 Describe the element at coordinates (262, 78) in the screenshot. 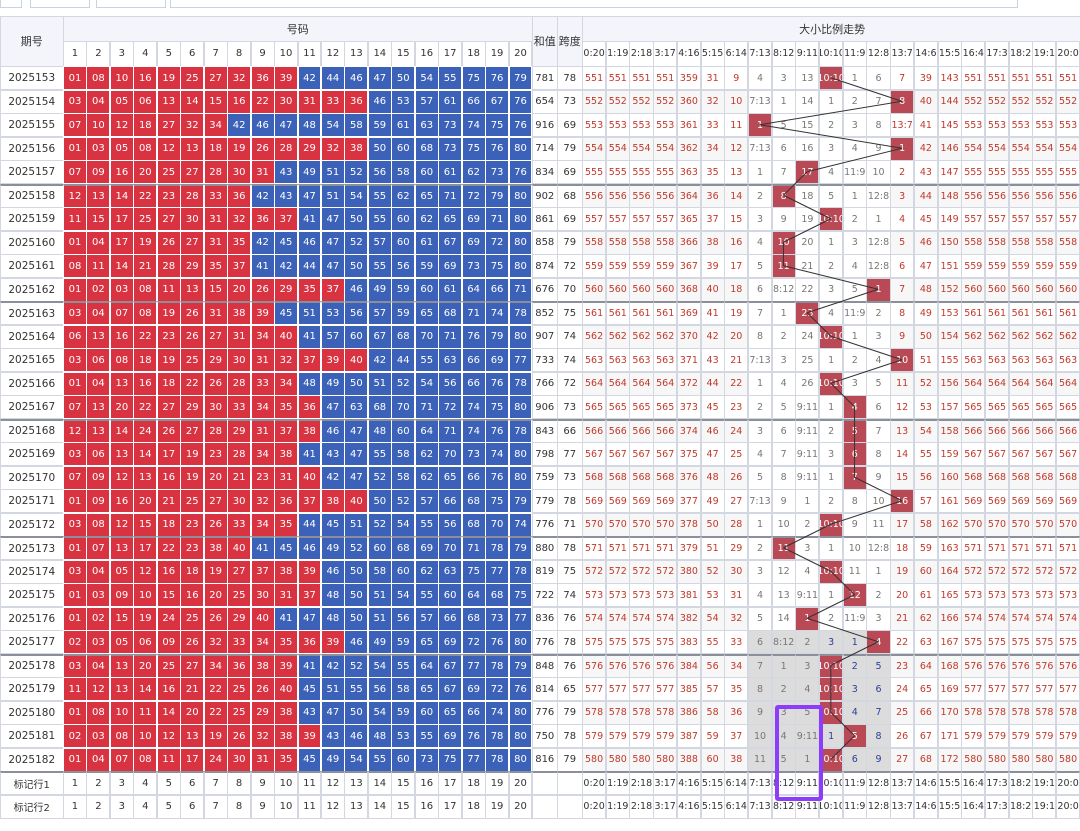

I see `number-cell: 36` at that location.